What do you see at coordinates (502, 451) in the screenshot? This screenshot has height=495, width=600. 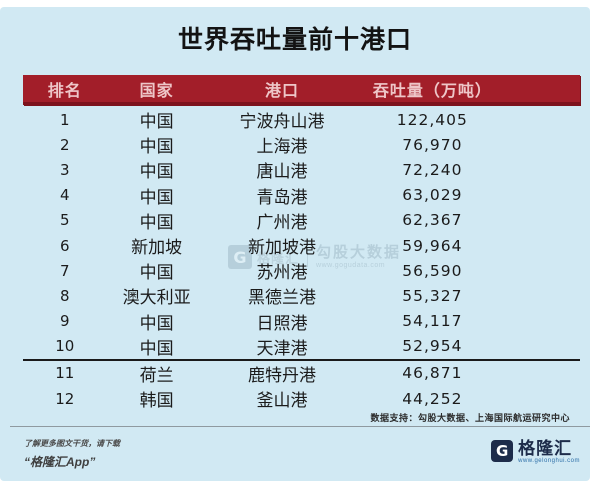 I see `gelonghui-logo-icon: G` at bounding box center [502, 451].